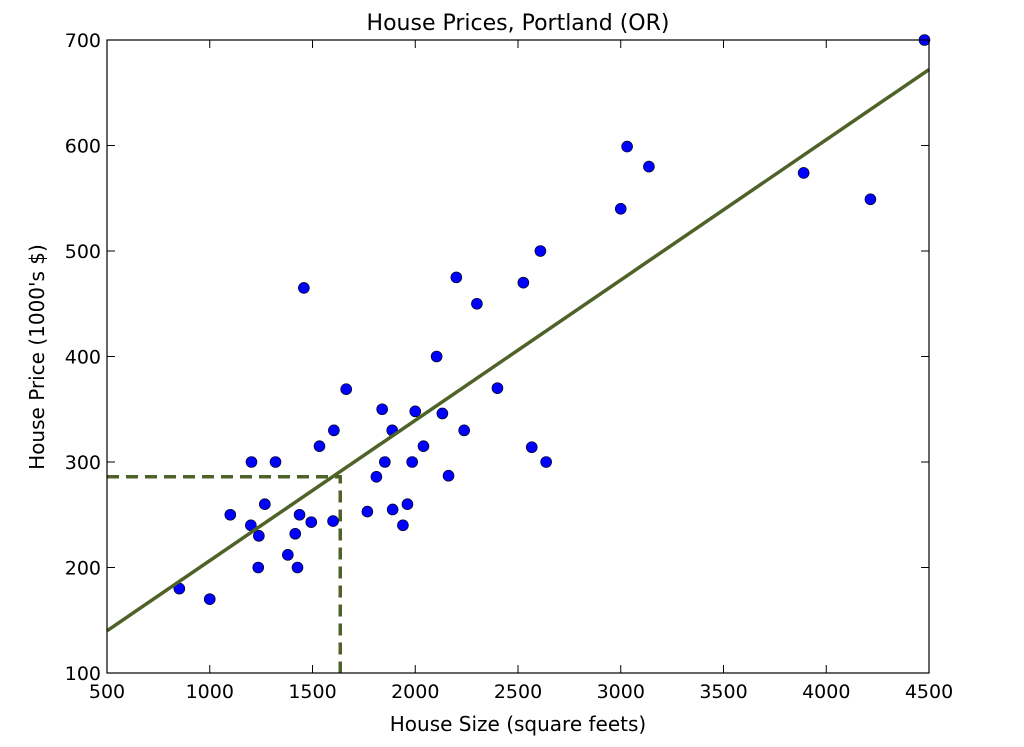  Describe the element at coordinates (83, 569) in the screenshot. I see `y-tick-label: 200` at that location.